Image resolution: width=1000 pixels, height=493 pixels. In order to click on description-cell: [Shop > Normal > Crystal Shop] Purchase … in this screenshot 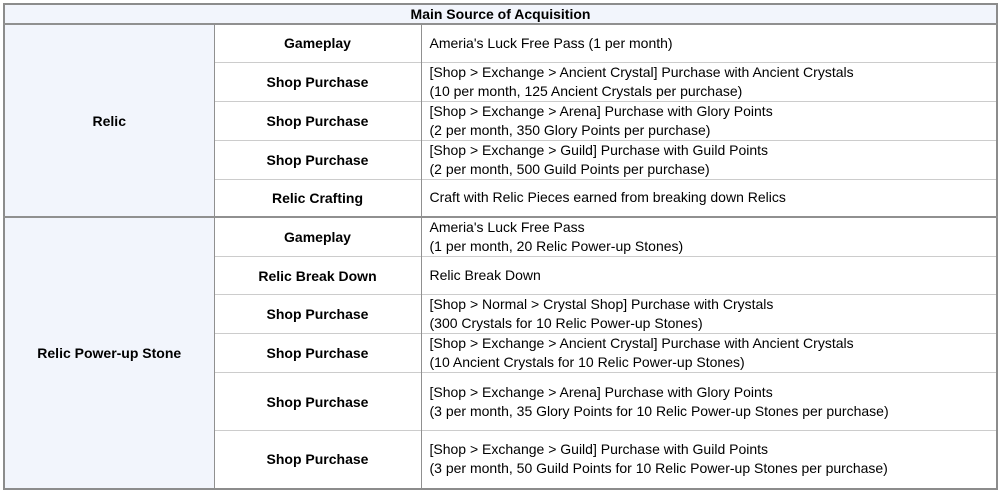, I will do `click(709, 314)`.